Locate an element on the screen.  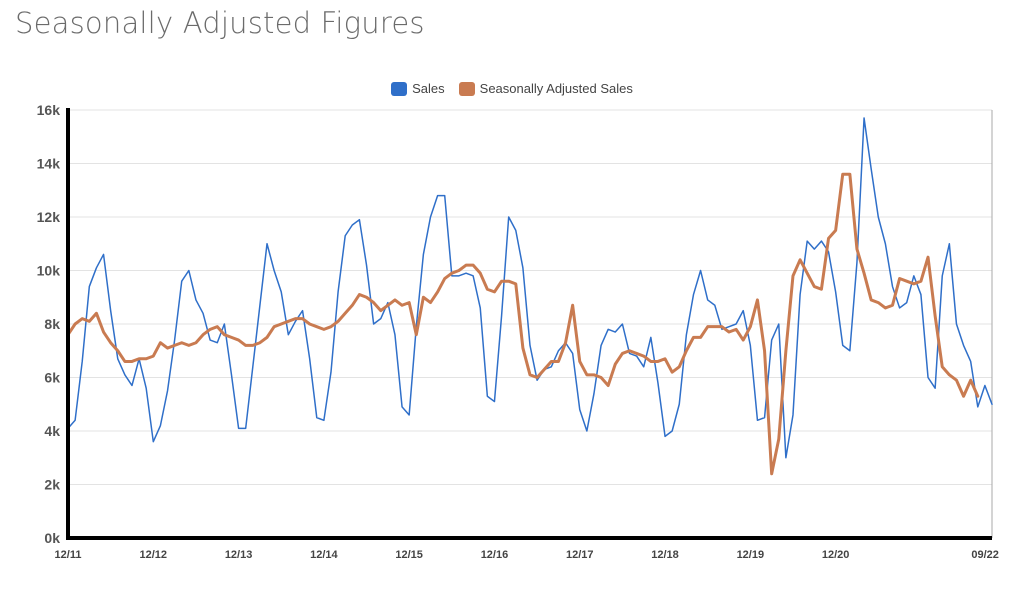
legend-swatch-seasonally-adjusted is located at coordinates (466, 88).